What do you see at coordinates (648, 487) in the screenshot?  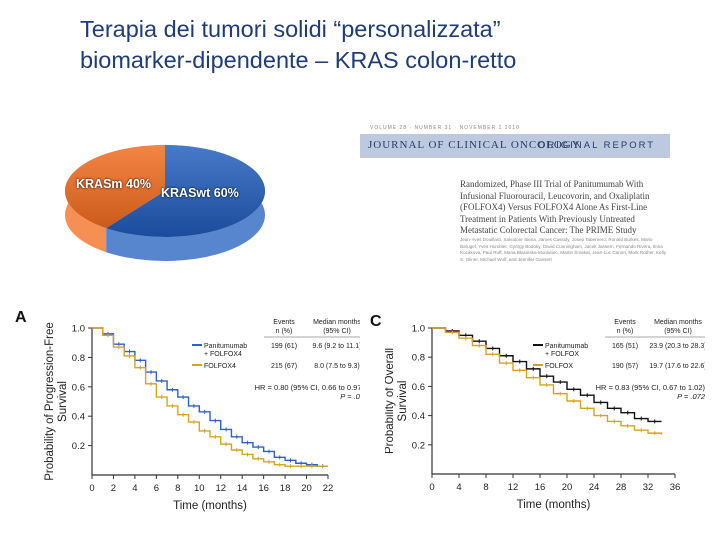 I see `x-tick-label: 32` at bounding box center [648, 487].